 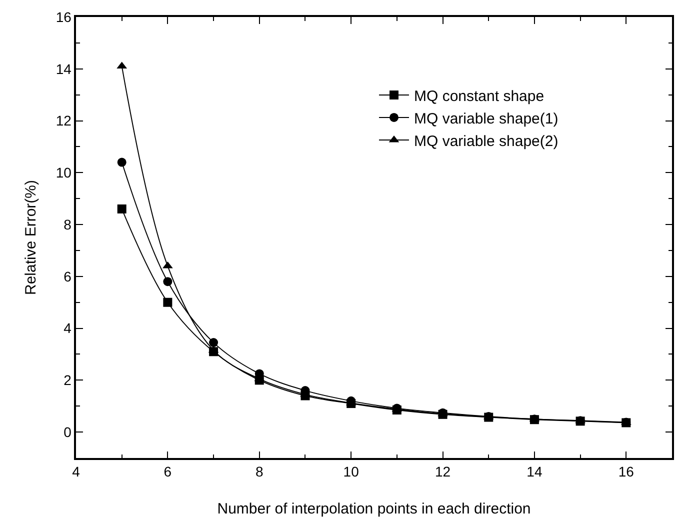 I want to click on x-axis-title: Number of interpolation points in each direction, so click(x=374, y=509).